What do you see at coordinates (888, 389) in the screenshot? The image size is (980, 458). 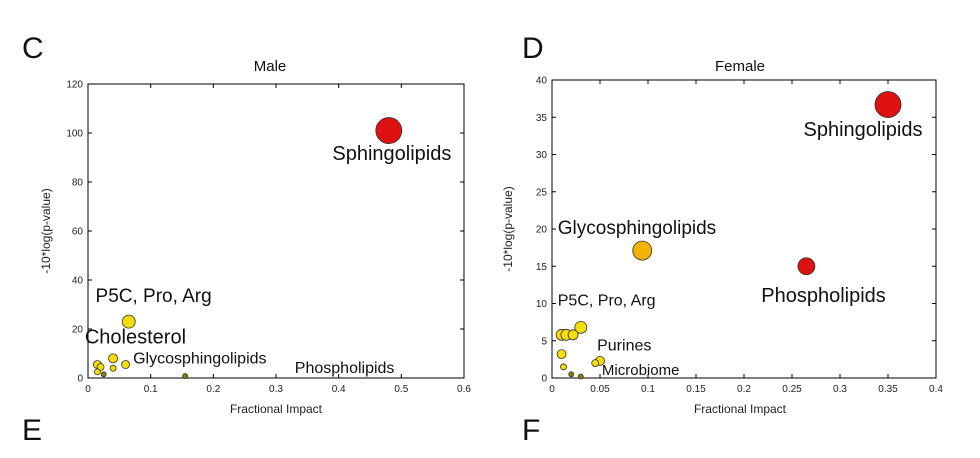 I see `x-tick-label: 0.35` at bounding box center [888, 389].